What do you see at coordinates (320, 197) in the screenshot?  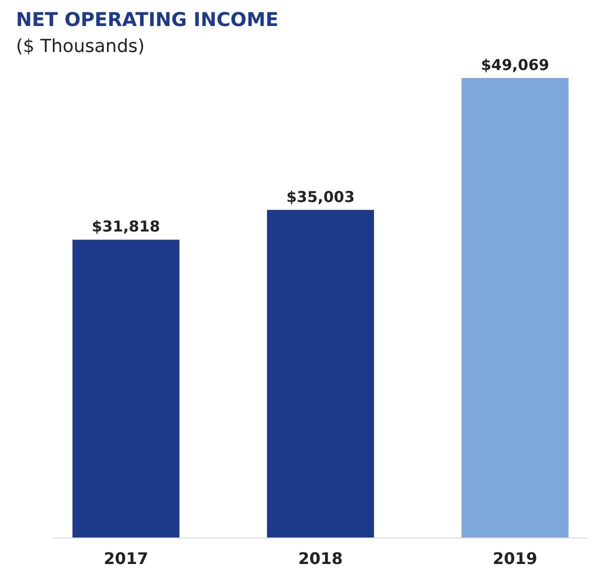 I see `data-label: $35,003` at bounding box center [320, 197].